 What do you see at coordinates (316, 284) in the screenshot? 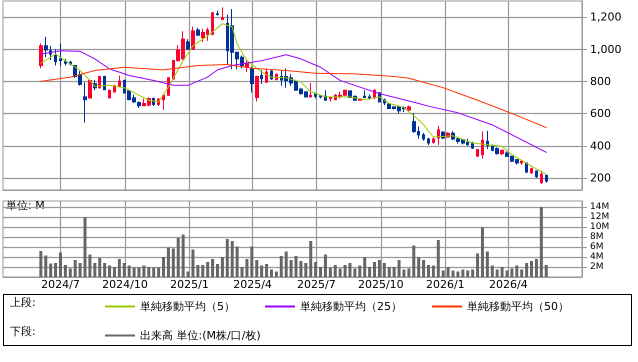
I see `x-tick-label: 2025/7` at bounding box center [316, 284].